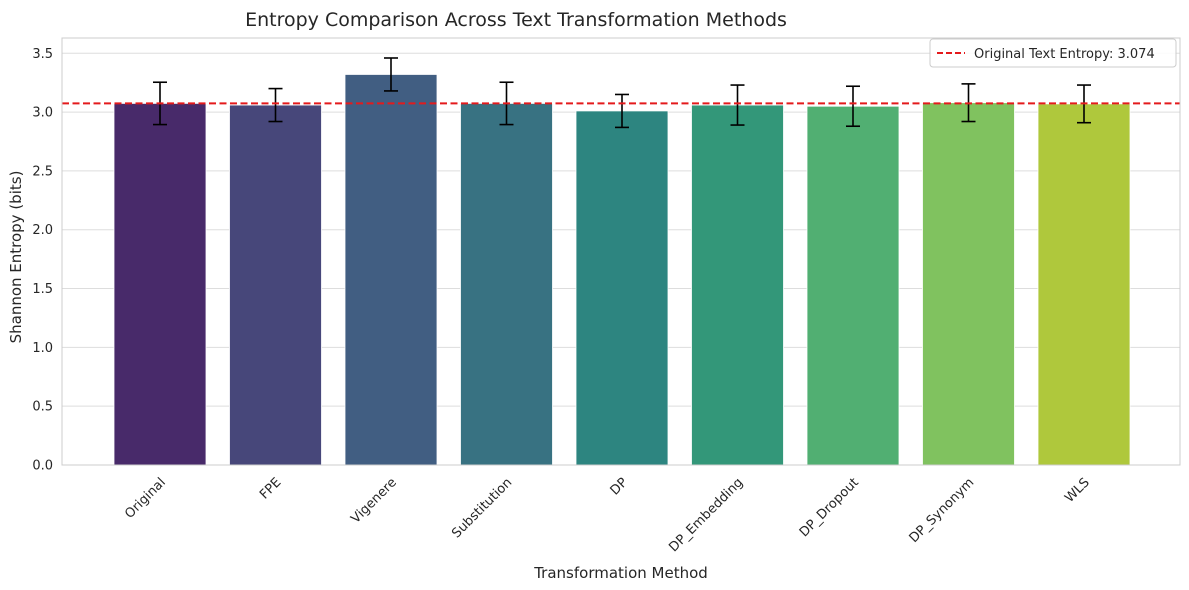 This screenshot has height=590, width=1189. What do you see at coordinates (160, 284) in the screenshot?
I see `bar-original` at bounding box center [160, 284].